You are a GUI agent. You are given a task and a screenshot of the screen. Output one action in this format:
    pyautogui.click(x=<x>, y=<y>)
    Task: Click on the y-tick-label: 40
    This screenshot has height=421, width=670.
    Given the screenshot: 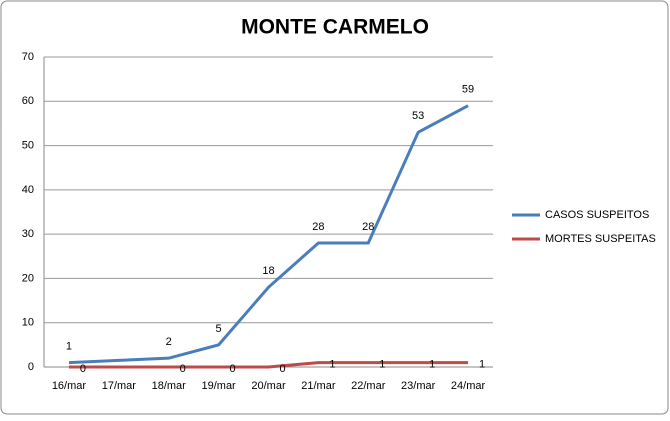 What is the action you would take?
    pyautogui.click(x=28, y=190)
    